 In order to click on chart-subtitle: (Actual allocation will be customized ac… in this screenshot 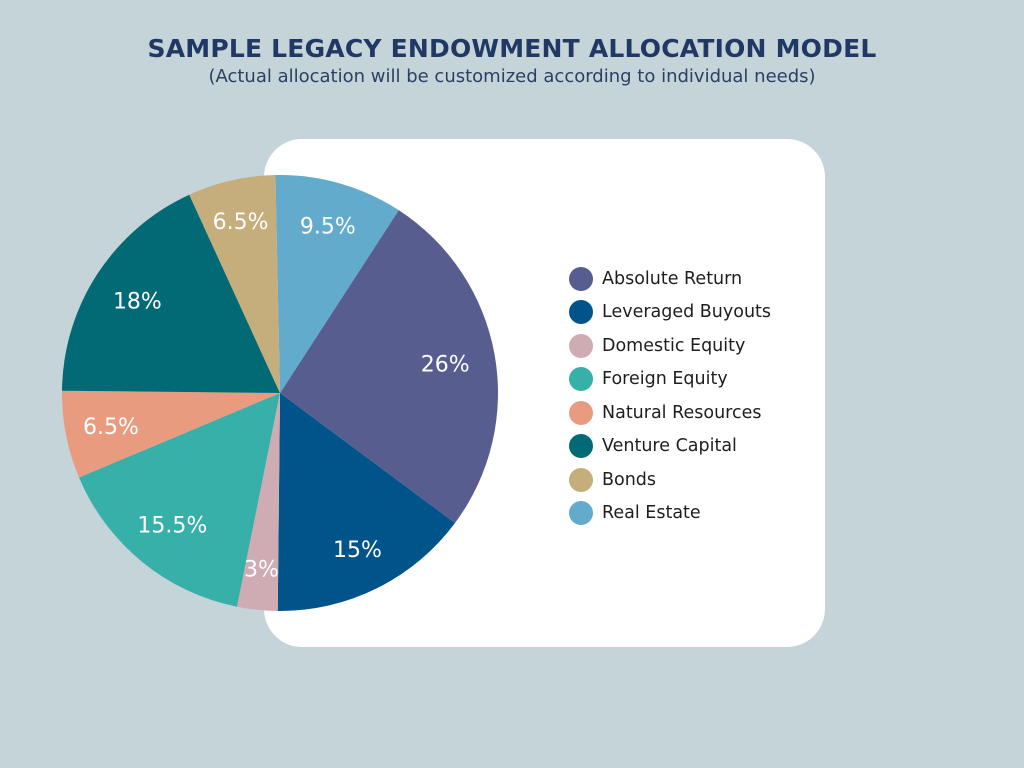, I will do `click(512, 76)`.